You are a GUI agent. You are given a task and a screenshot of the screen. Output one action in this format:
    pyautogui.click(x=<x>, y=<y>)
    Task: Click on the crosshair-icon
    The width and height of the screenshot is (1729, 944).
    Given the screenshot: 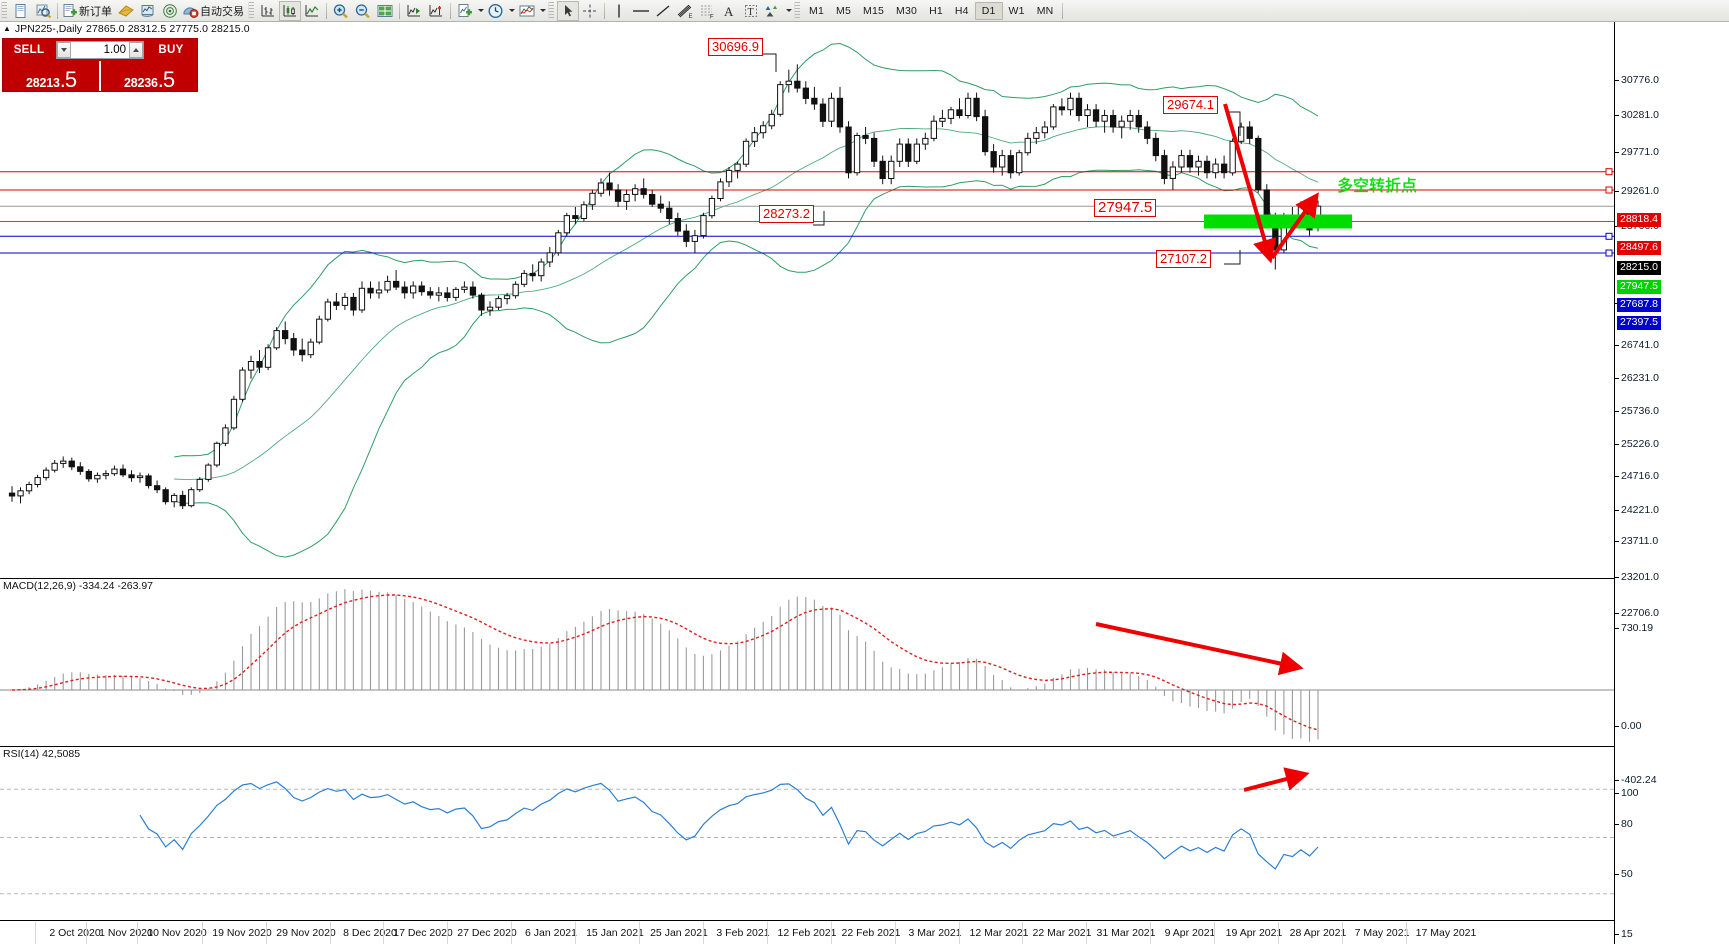 What is the action you would take?
    pyautogui.click(x=590, y=11)
    